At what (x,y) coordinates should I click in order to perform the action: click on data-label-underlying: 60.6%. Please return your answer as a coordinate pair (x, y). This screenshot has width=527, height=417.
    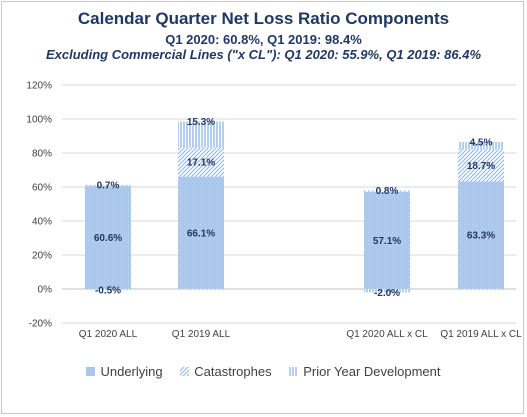
    Looking at the image, I should click on (108, 238).